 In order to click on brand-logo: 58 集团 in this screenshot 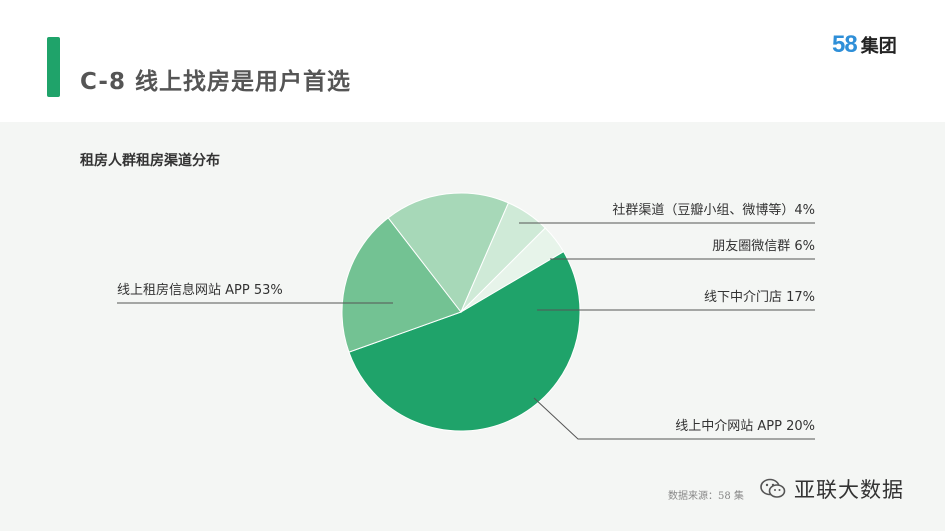, I will do `click(864, 45)`.